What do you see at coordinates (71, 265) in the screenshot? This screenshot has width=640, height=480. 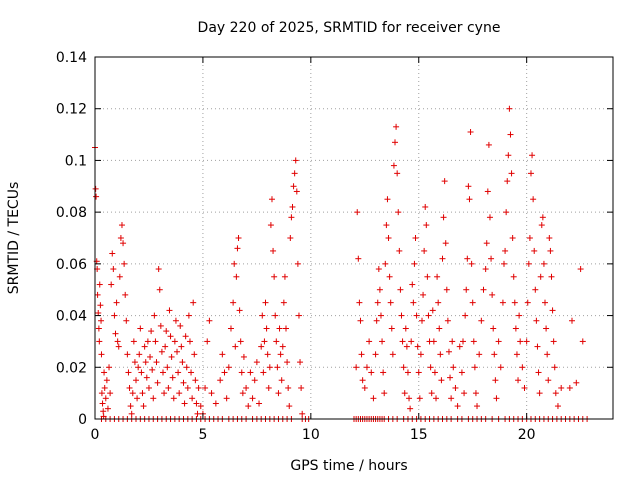 I see `y-tick-label: 0.06` at bounding box center [71, 265].